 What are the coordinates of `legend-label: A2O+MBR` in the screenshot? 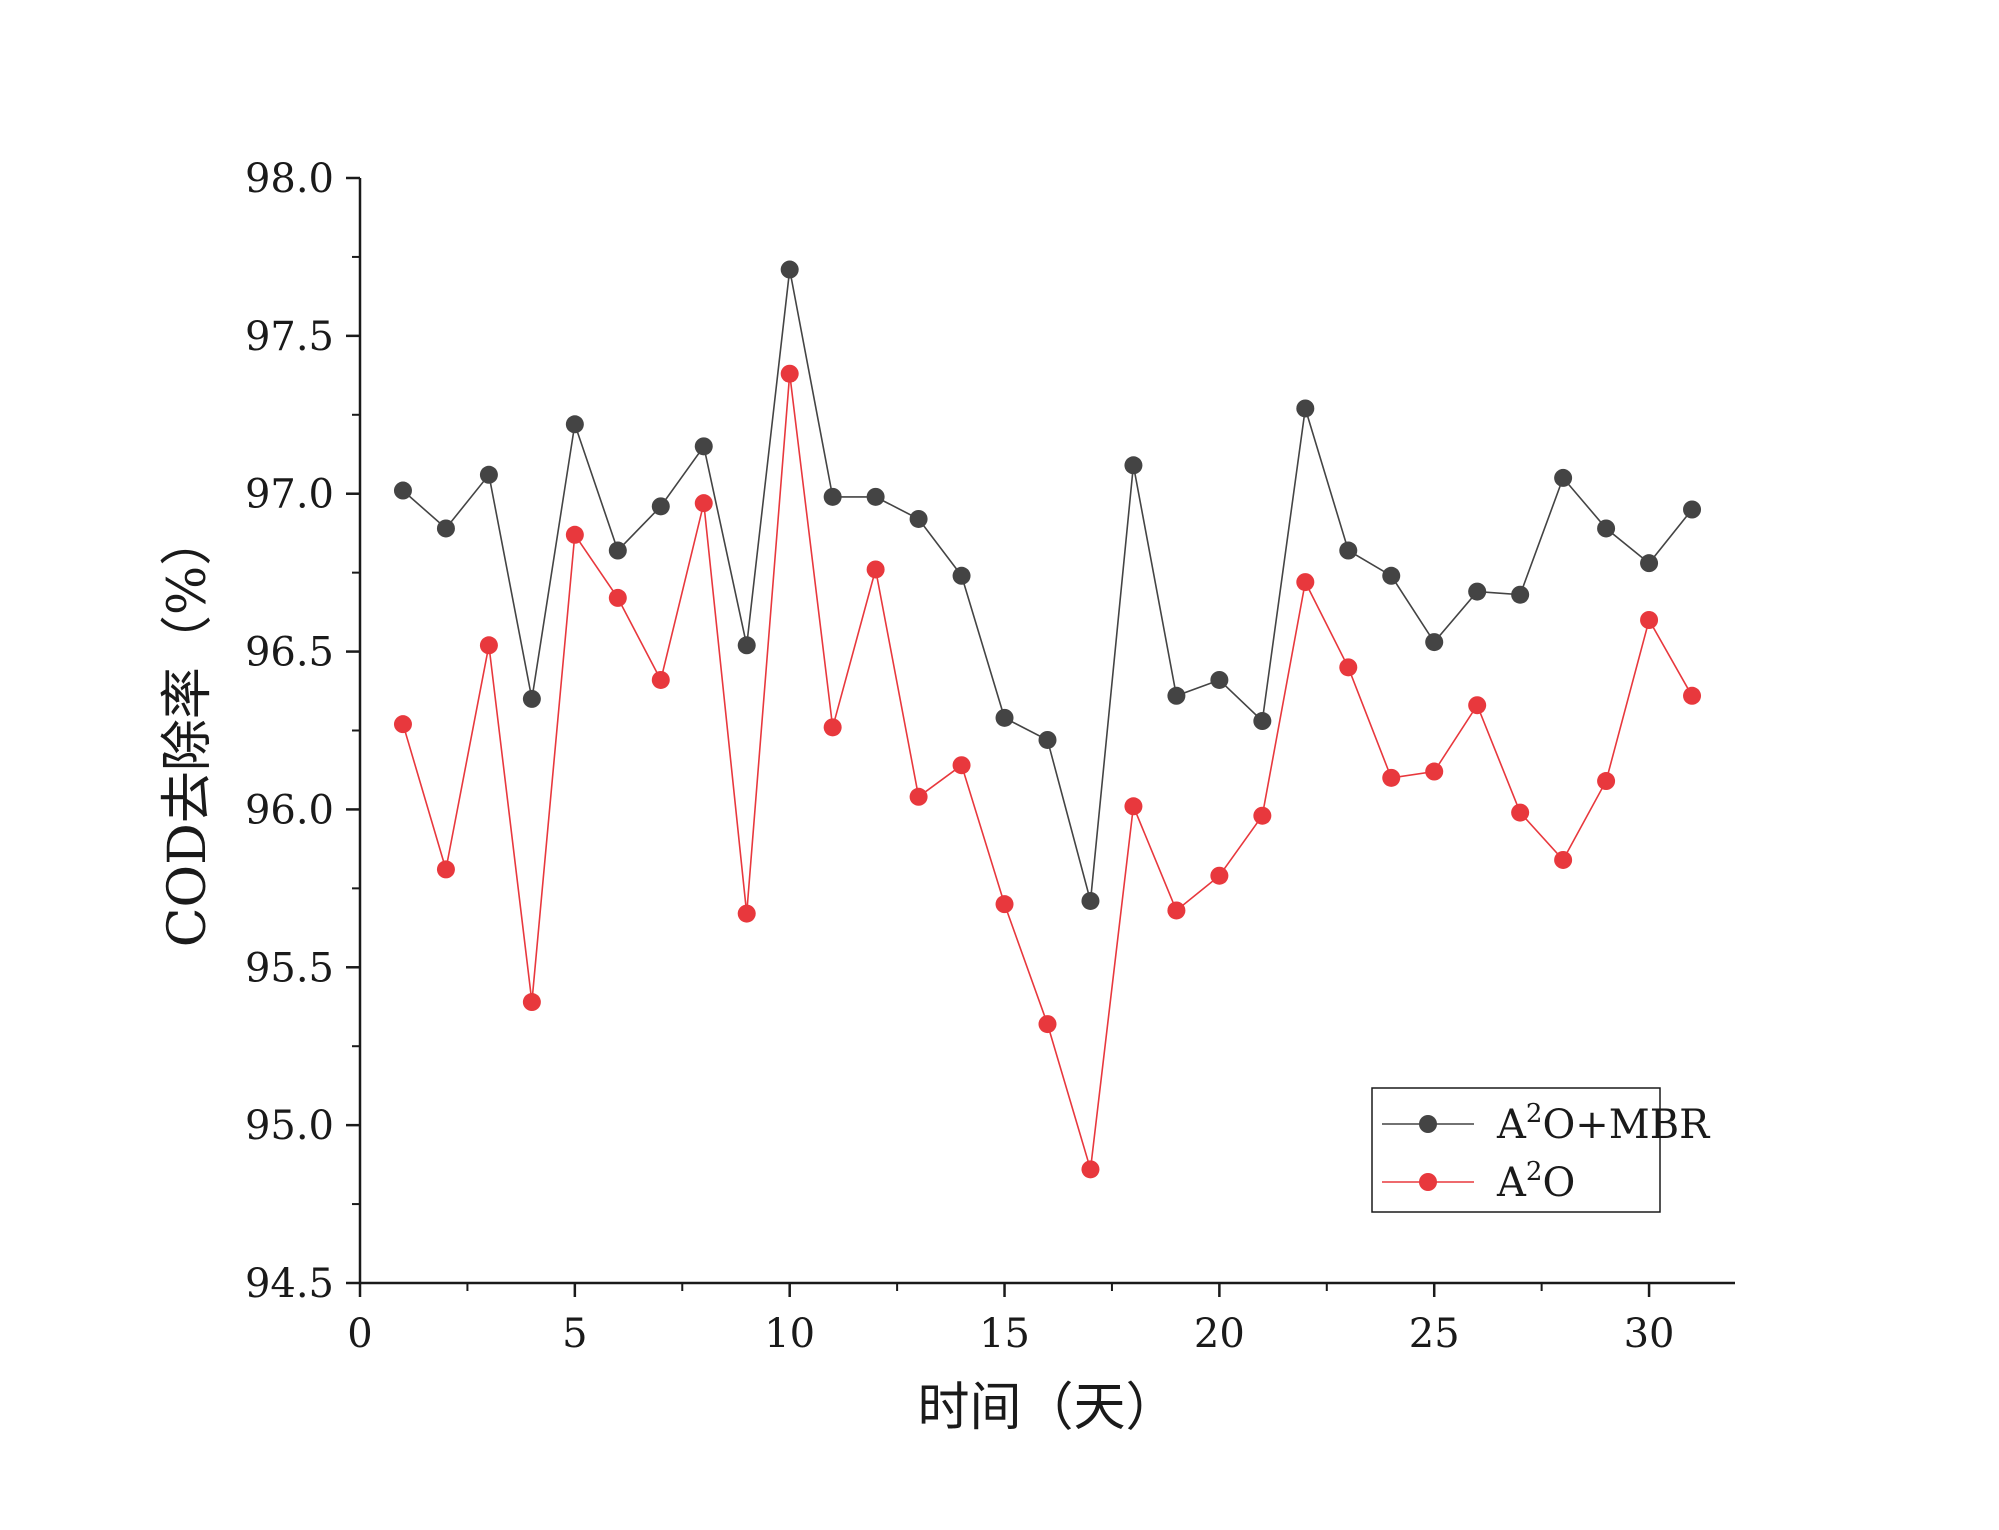 It's located at (1603, 1123).